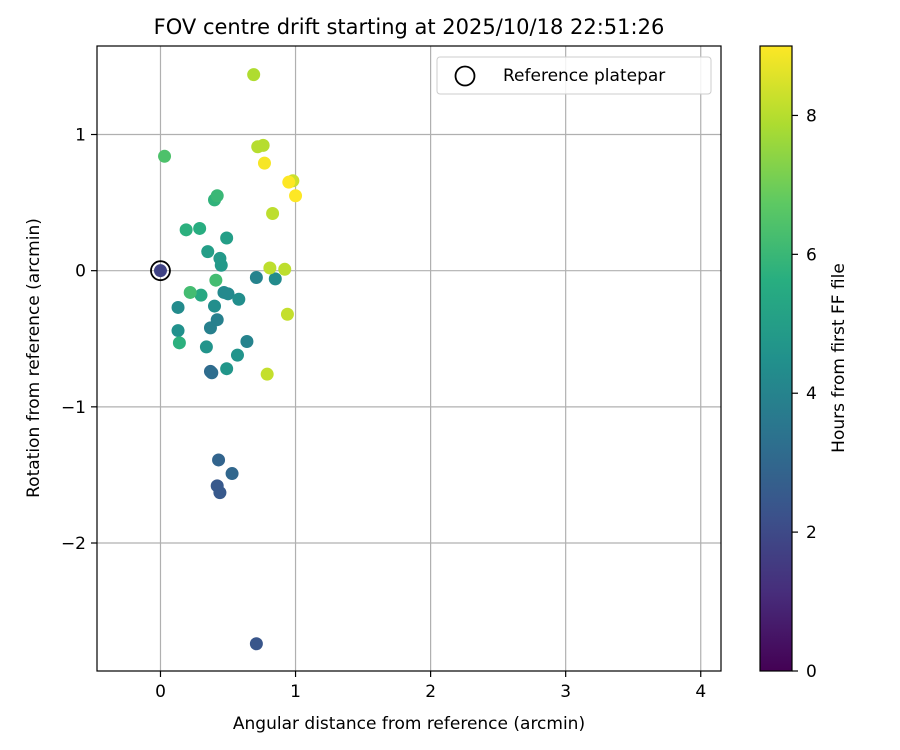  Describe the element at coordinates (80, 272) in the screenshot. I see `y-tick-label: 0` at that location.